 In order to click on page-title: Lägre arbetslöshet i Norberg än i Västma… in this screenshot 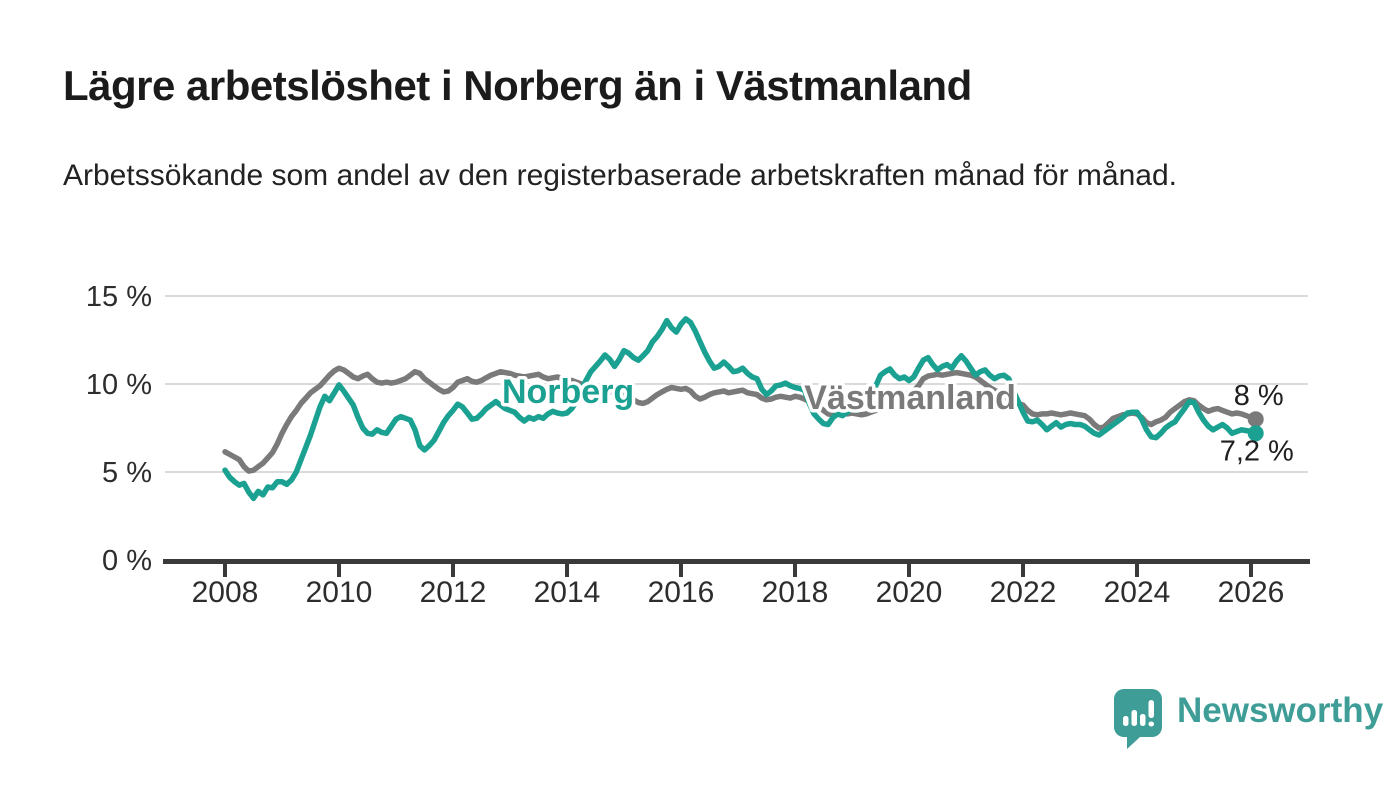, I will do `click(517, 85)`.